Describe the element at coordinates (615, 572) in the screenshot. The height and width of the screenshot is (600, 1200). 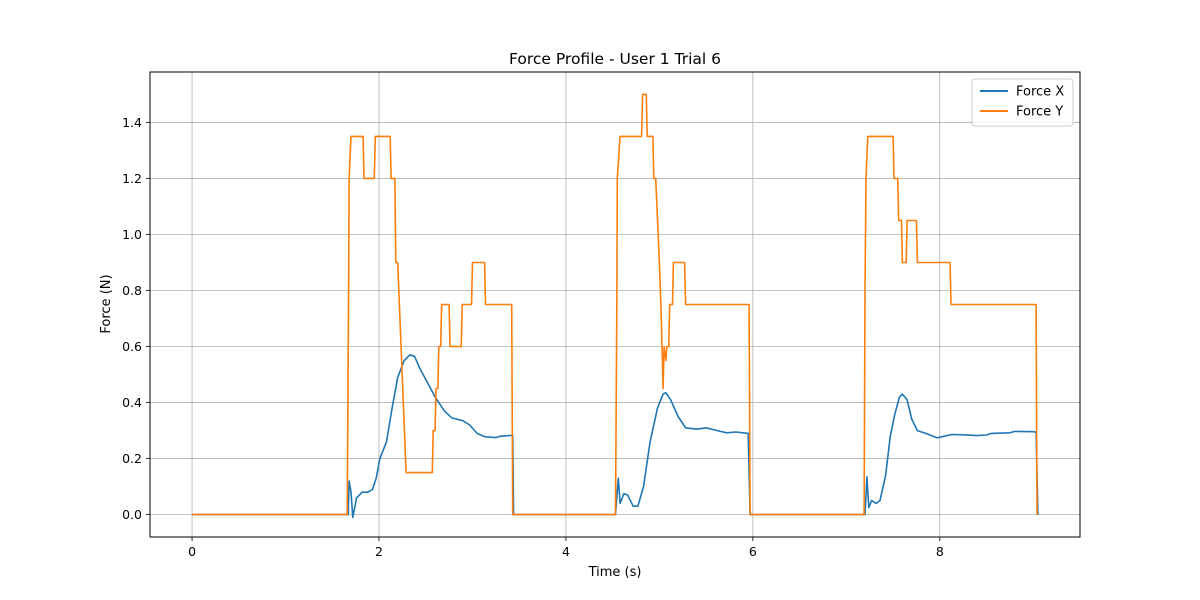
I see `x-axis-label: Time (s)` at that location.